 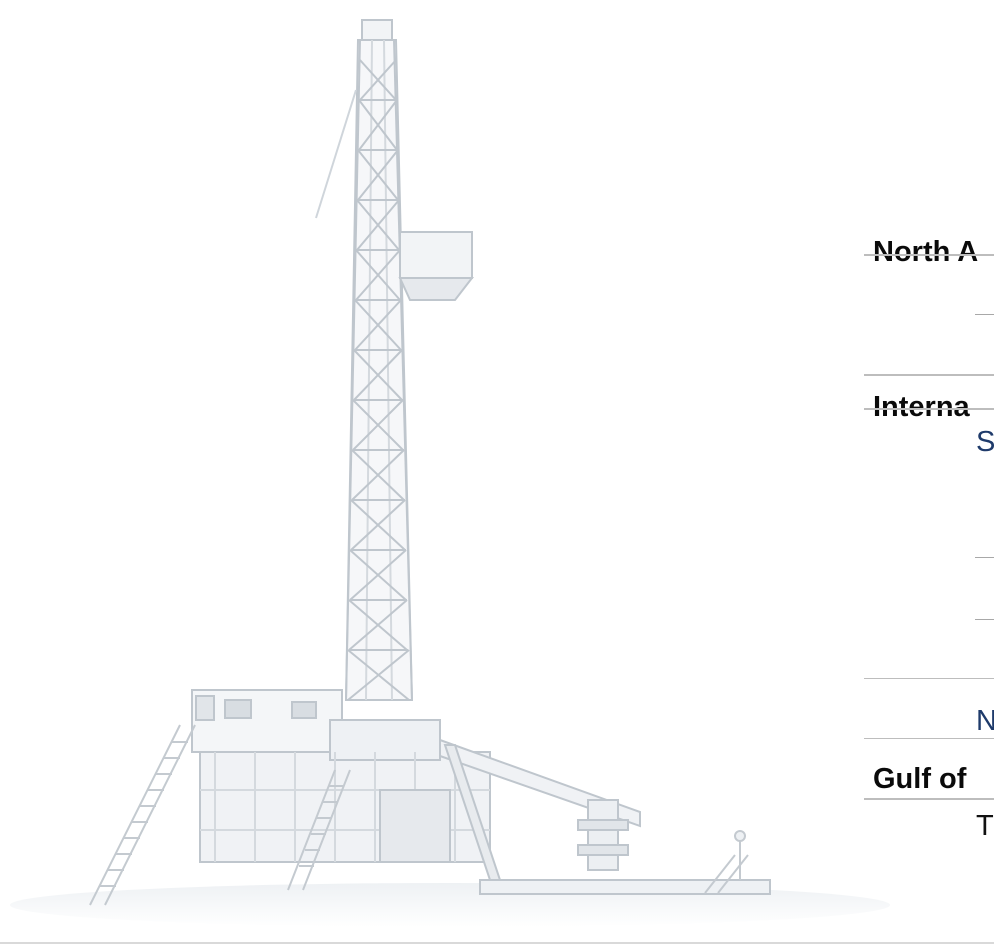 What do you see at coordinates (740, 855) in the screenshot?
I see `light-mast` at bounding box center [740, 855].